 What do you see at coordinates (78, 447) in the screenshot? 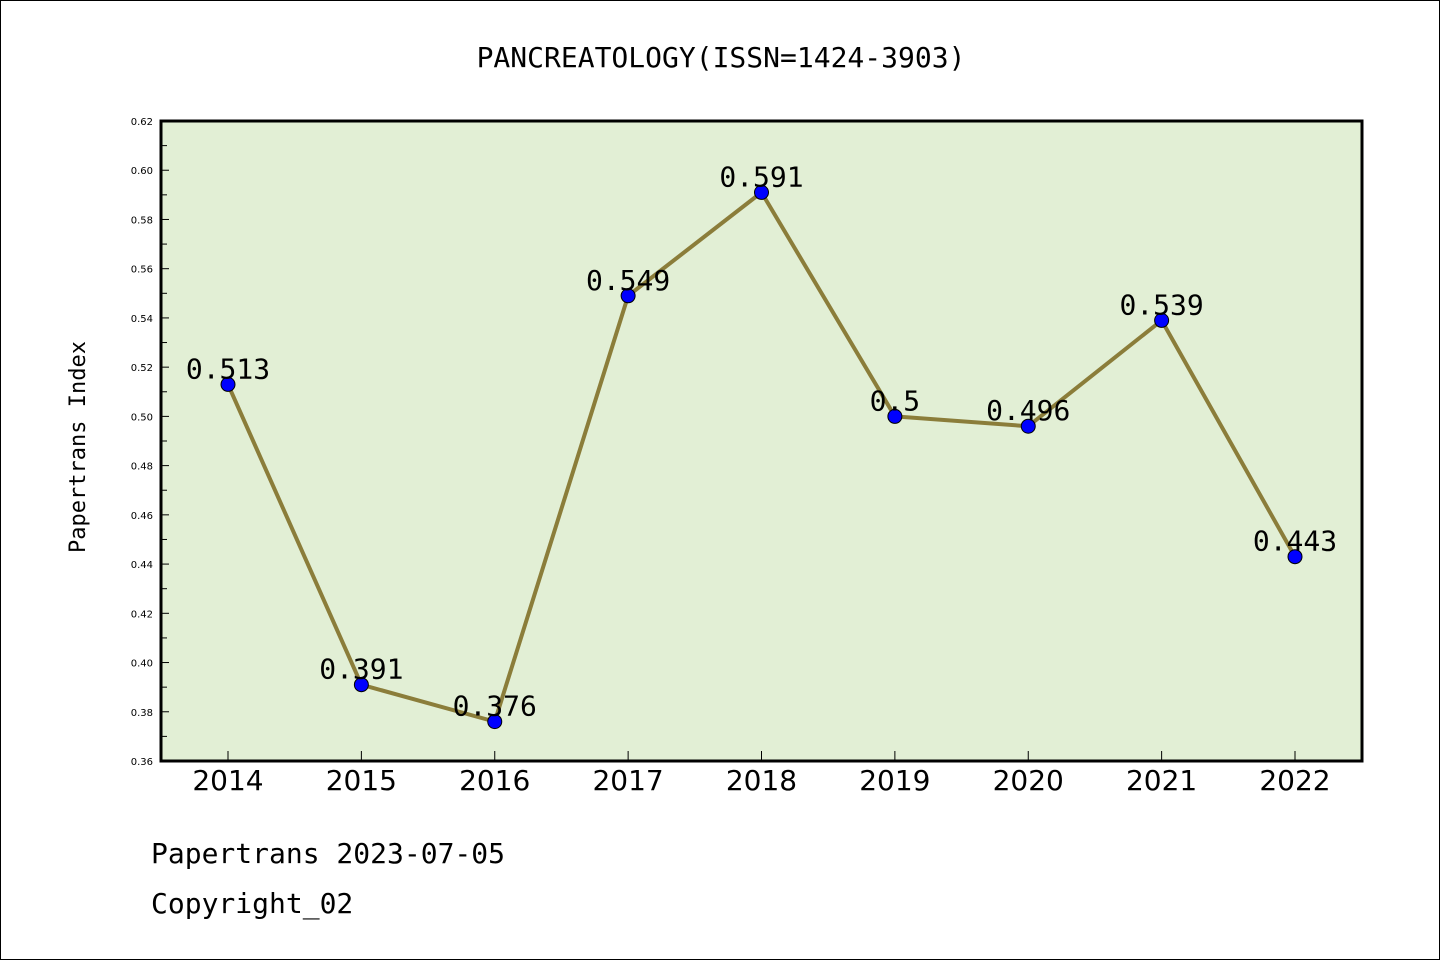
I see `y-axis-label: Papertrans Index` at bounding box center [78, 447].